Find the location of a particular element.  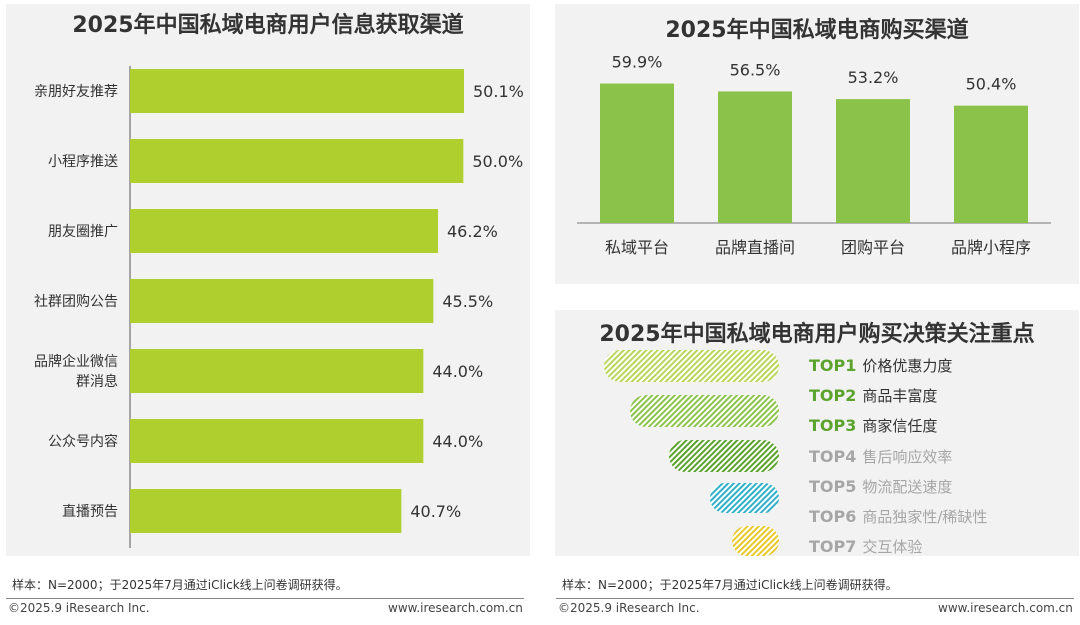

focus-label: 价格优惠力度 is located at coordinates (907, 366).